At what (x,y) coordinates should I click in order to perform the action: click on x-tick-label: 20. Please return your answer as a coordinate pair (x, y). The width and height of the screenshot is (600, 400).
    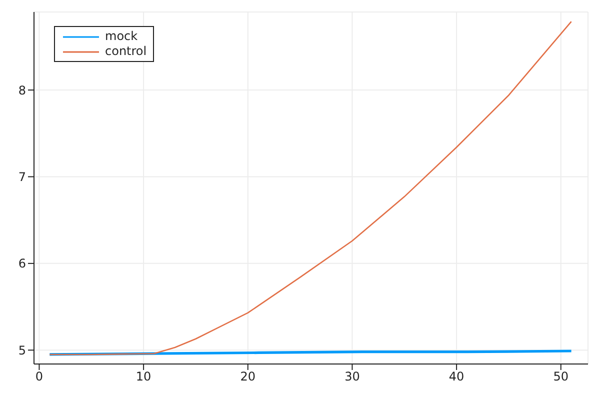
    Looking at the image, I should click on (248, 377).